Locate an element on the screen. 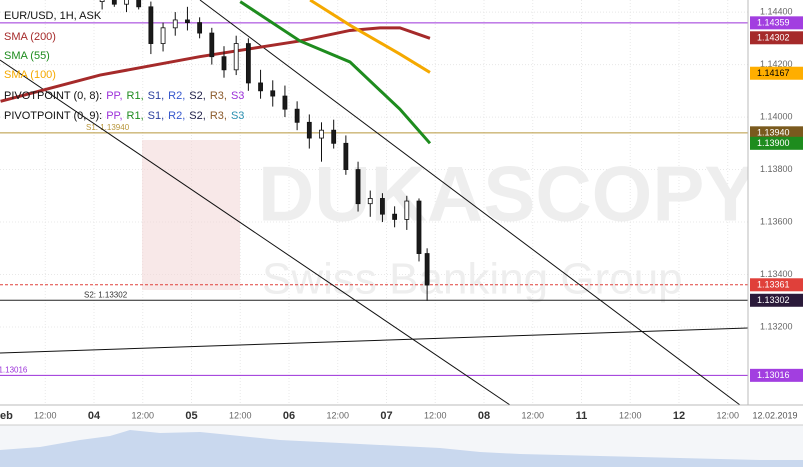 Image resolution: width=803 pixels, height=467 pixels. pivot-legend: PIVOTPOINT (0, 9): PP, R1, S1, R2, S2, R3, S3 is located at coordinates (124, 116).